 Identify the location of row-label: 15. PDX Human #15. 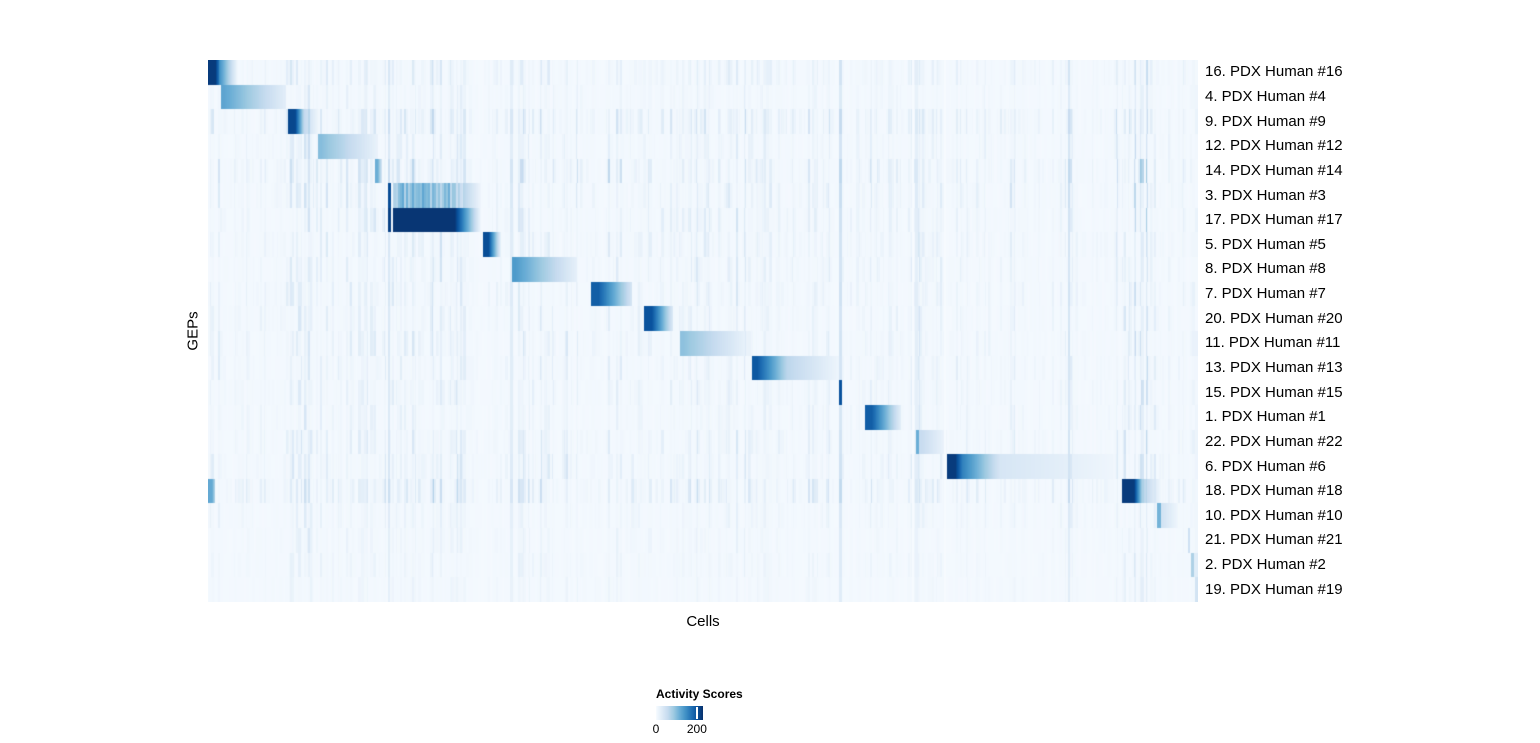
(1274, 392).